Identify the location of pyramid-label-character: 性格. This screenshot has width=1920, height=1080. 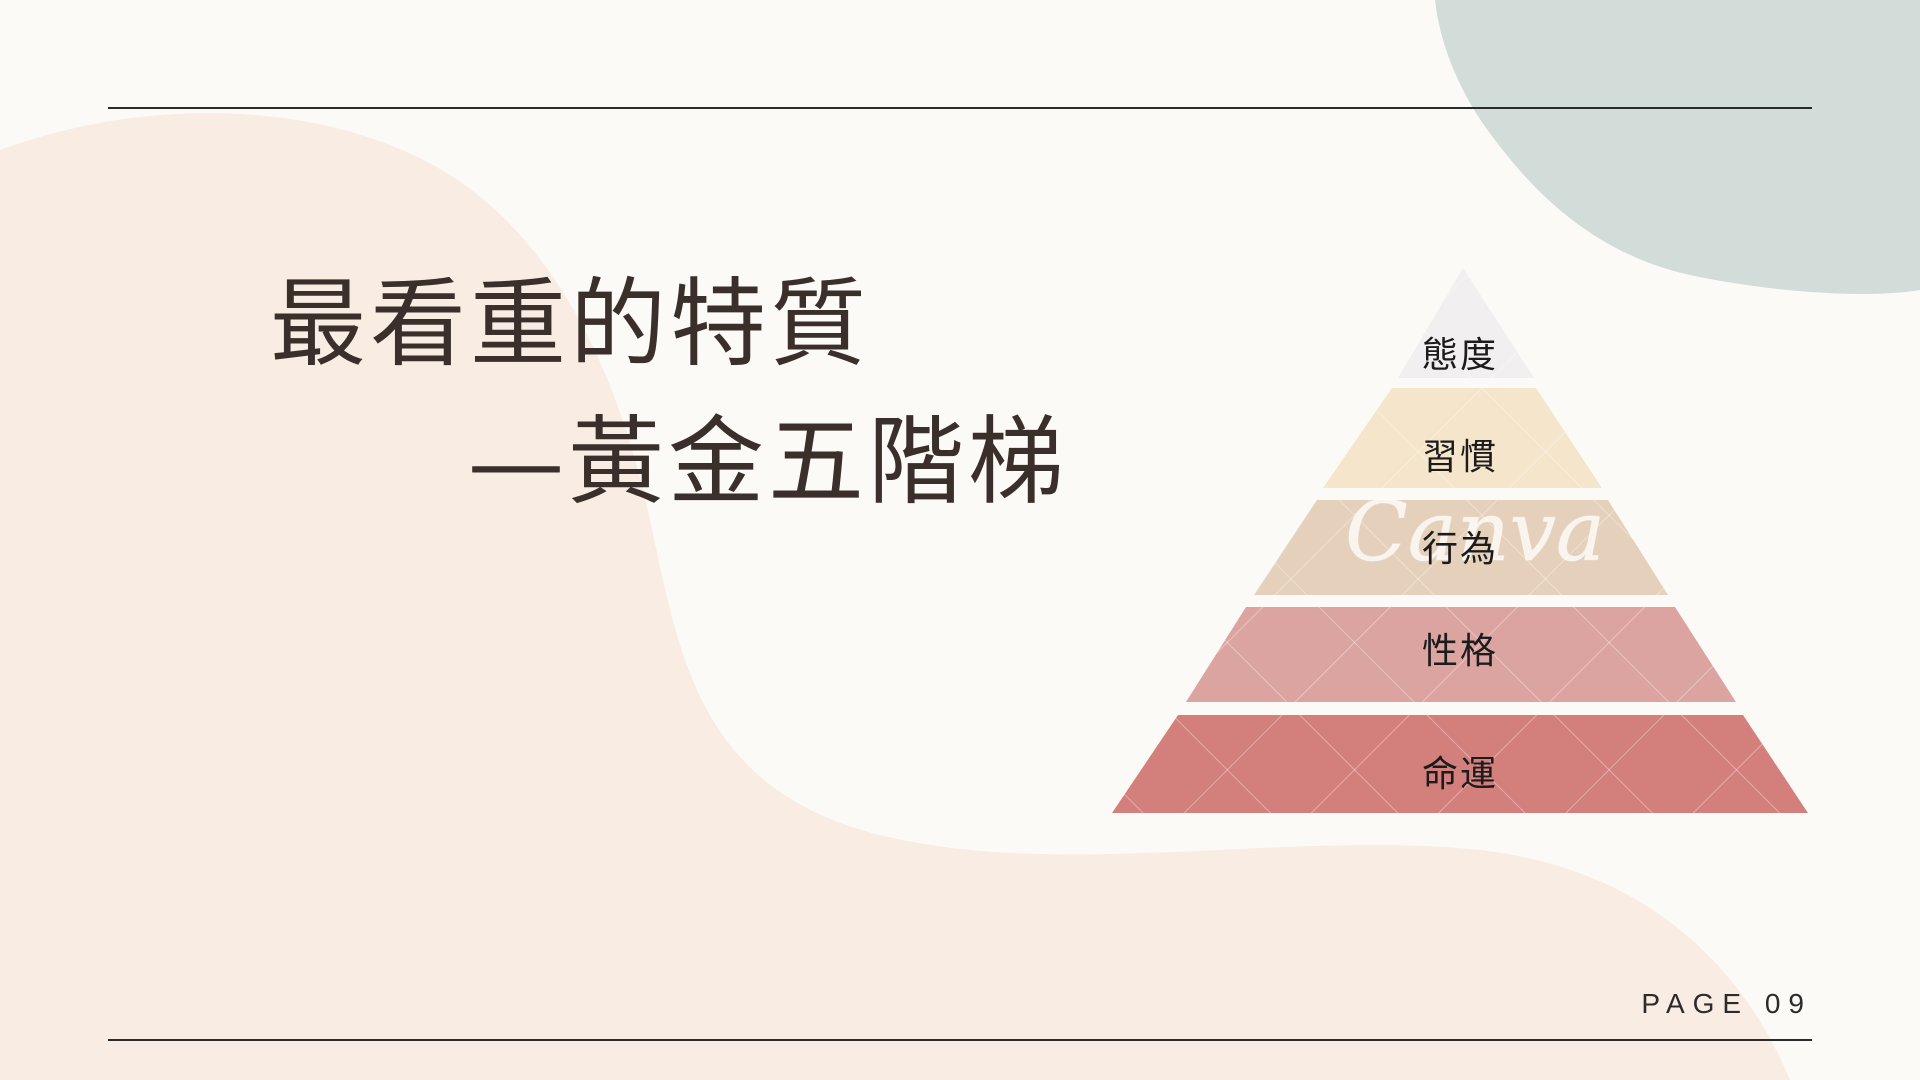
(1459, 651).